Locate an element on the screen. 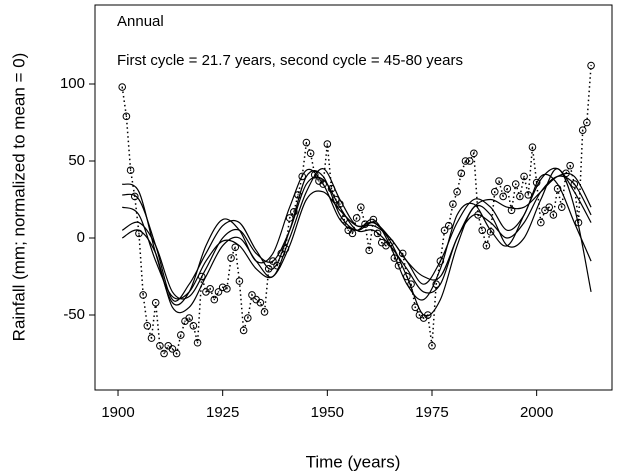 This screenshot has height=475, width=628. x-tick-label: 1900 is located at coordinates (117, 412).